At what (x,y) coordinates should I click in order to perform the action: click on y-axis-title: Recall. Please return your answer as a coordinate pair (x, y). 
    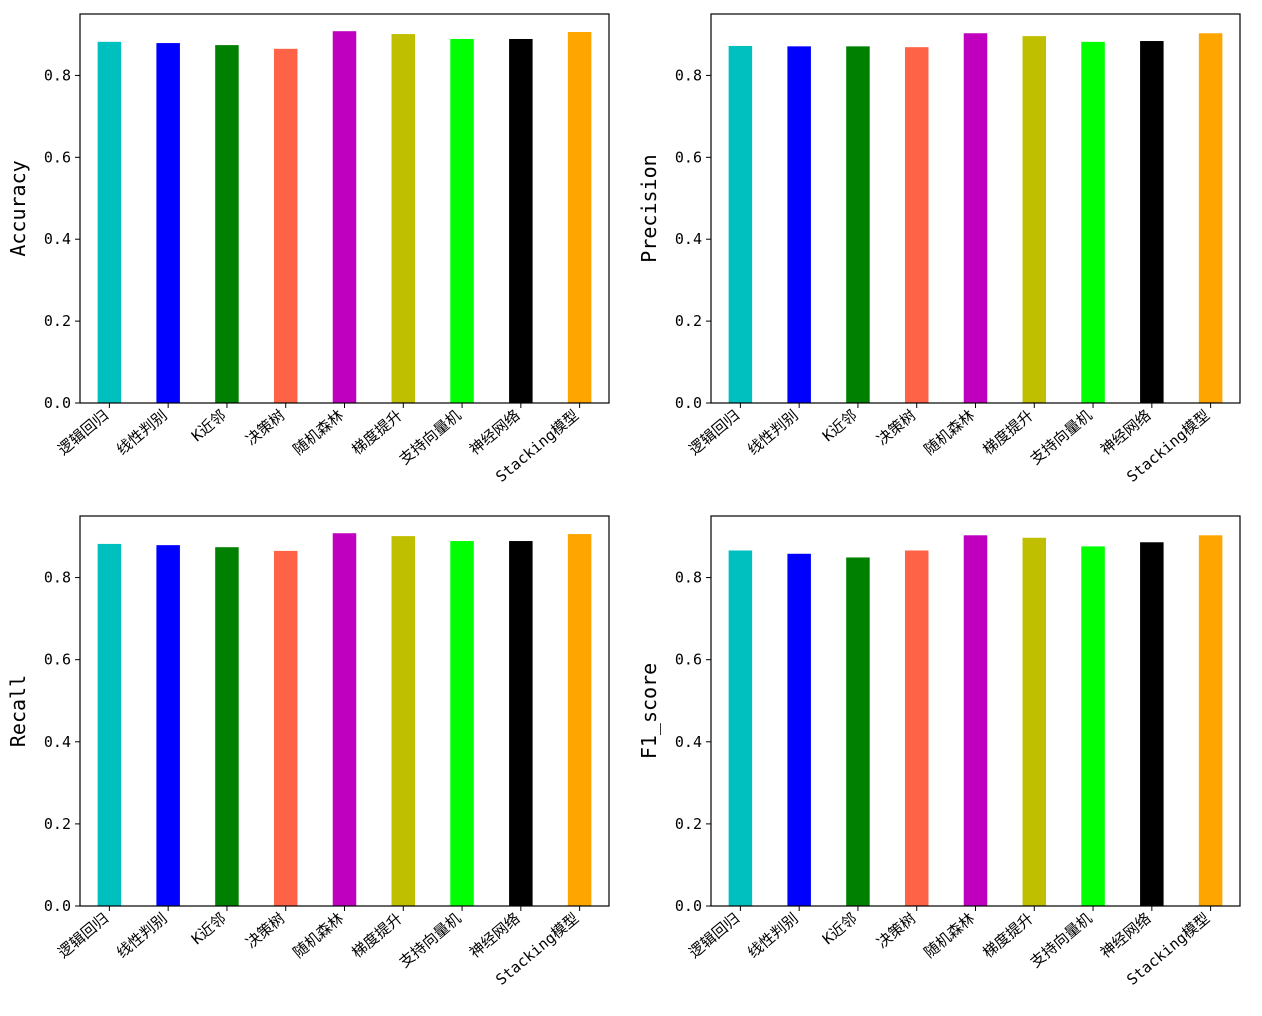
    Looking at the image, I should click on (18, 711).